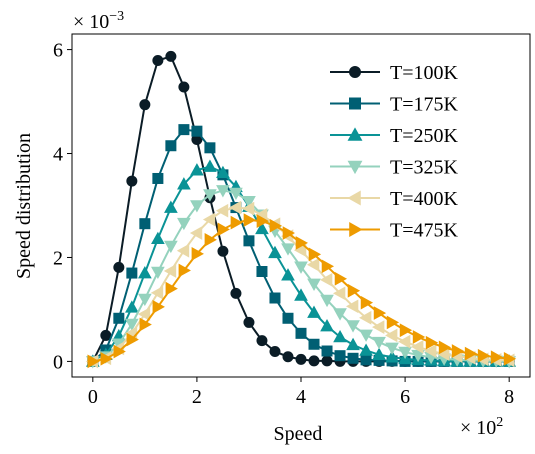 The height and width of the screenshot is (454, 535). Describe the element at coordinates (424, 136) in the screenshot. I see `legend-label: T=250K` at that location.